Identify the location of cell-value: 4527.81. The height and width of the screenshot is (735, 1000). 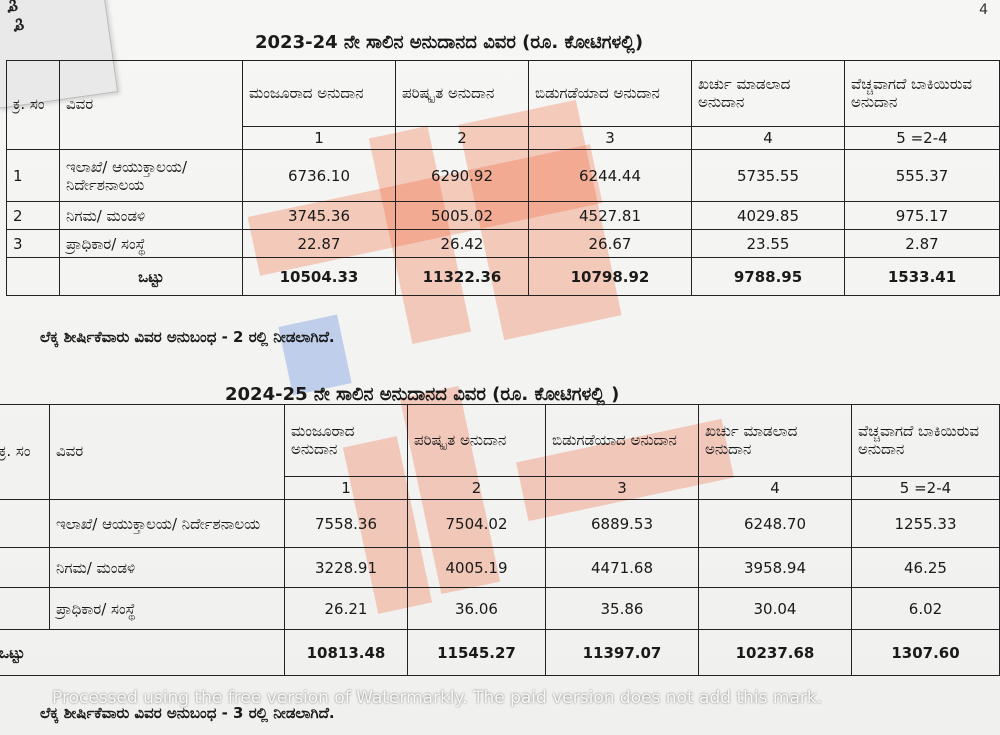
(610, 215).